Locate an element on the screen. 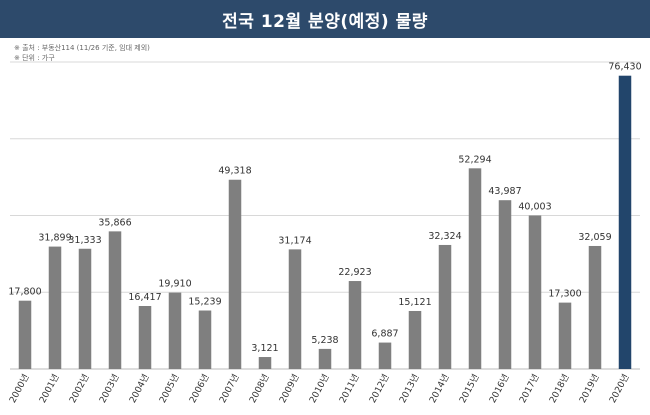 The width and height of the screenshot is (650, 415). x-tick-label: 2015년 is located at coordinates (469, 388).